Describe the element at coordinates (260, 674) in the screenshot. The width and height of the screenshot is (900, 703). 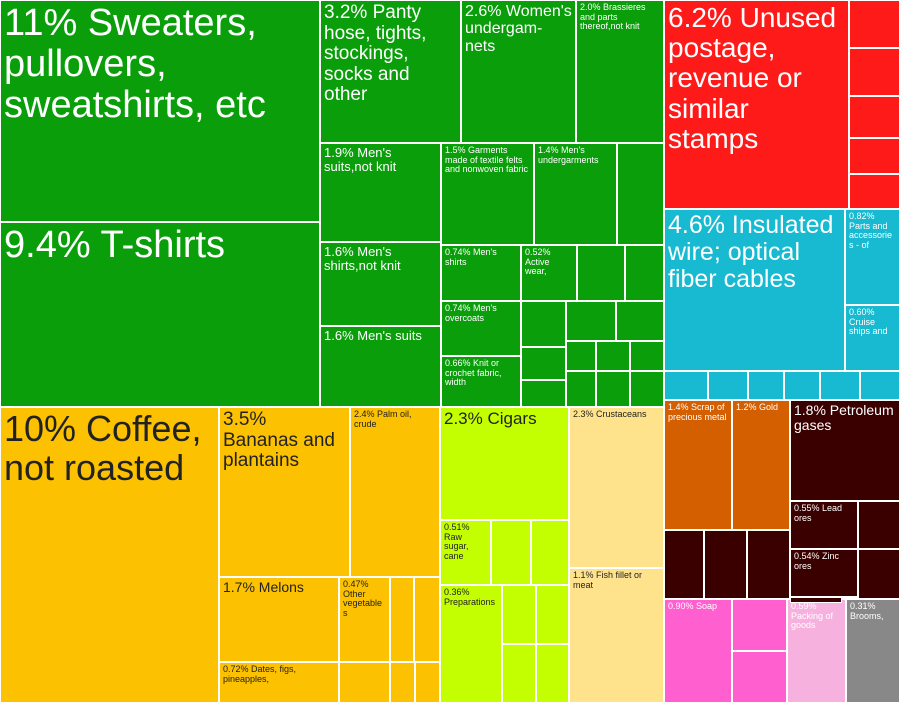
I see `tile-label: 0.72% Dates, figs, pineapples,` at that location.